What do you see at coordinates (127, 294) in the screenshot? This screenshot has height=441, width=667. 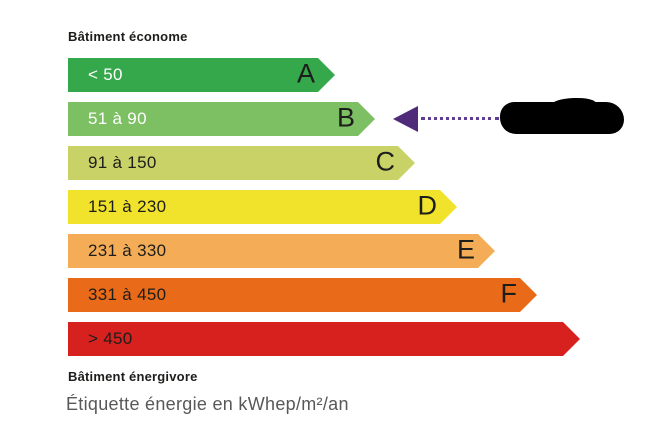 I see `range-label-f: 331 à 450` at bounding box center [127, 294].